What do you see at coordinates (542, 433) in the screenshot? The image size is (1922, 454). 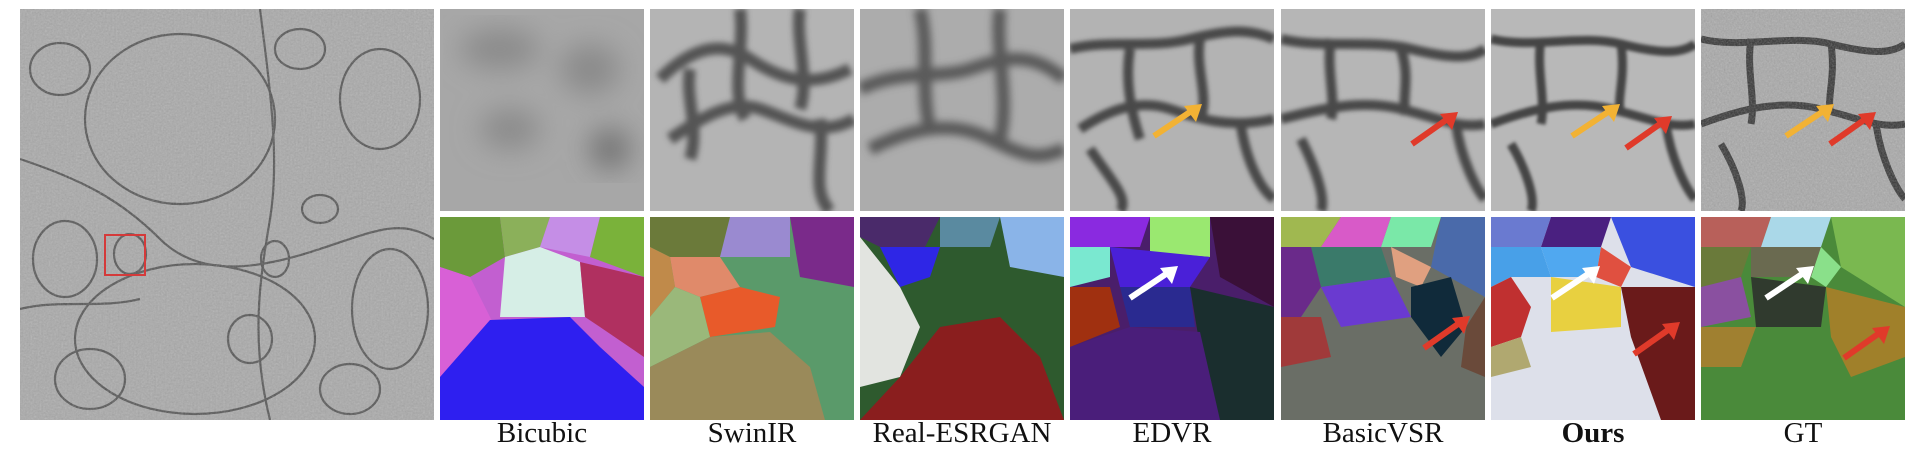 I see `caption-bicubic: Bicubic` at bounding box center [542, 433].